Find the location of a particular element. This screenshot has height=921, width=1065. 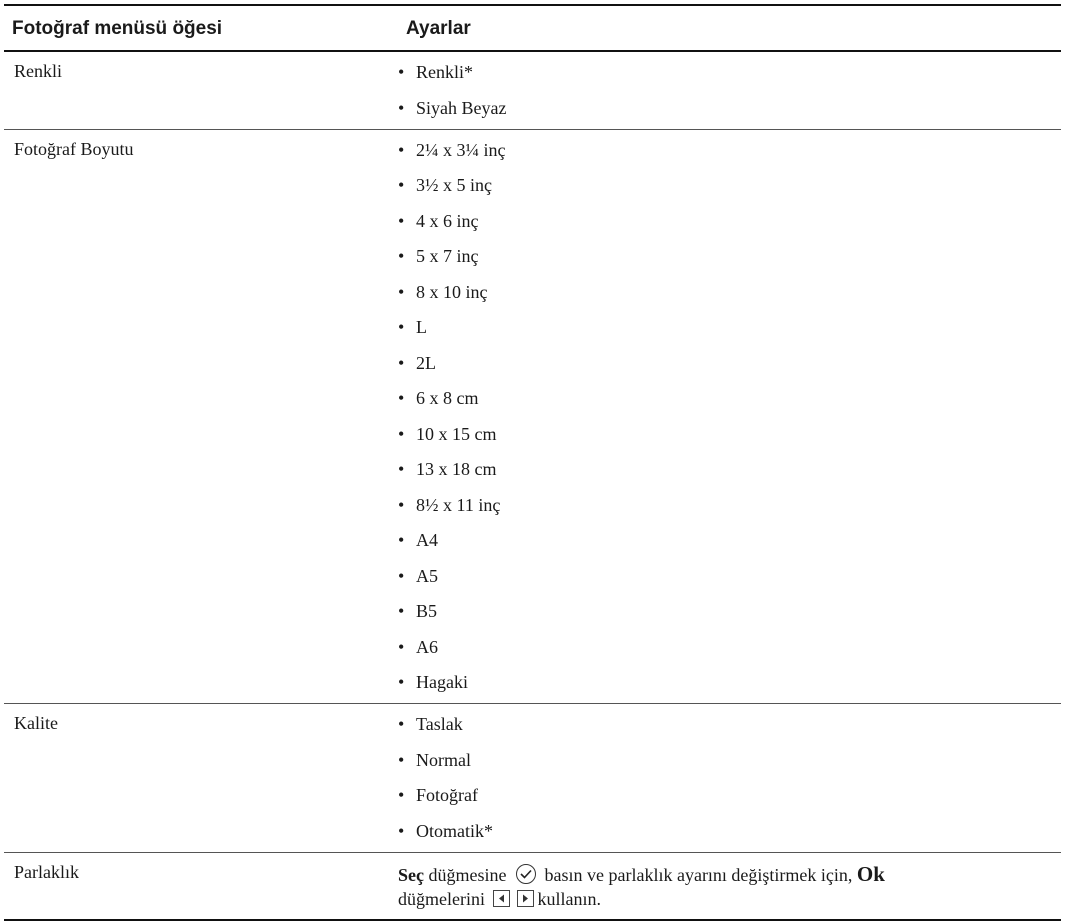

option-label: Renkli* is located at coordinates (444, 72).